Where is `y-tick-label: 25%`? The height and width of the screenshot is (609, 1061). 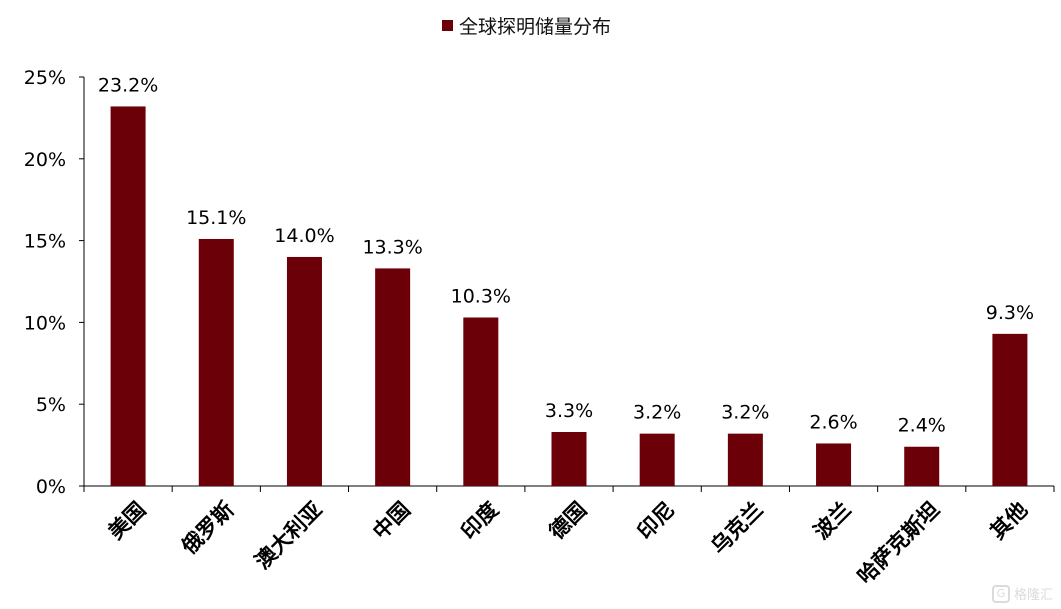
y-tick-label: 25% is located at coordinates (45, 78).